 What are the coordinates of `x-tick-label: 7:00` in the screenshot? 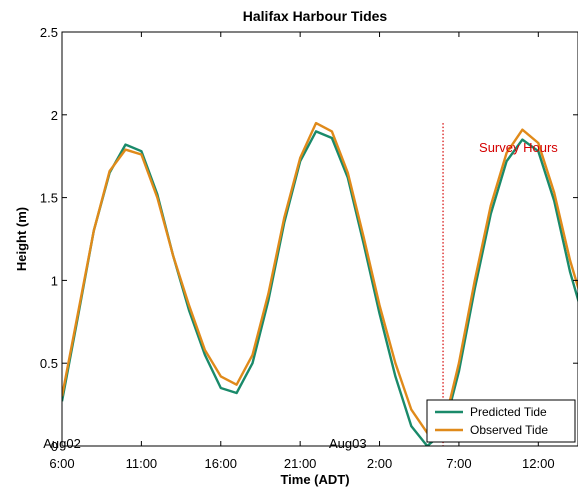 It's located at (458, 463).